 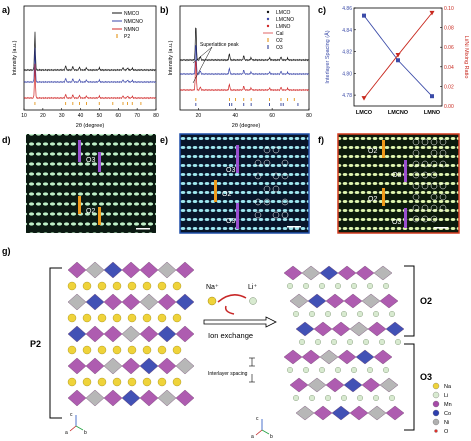 What do you see at coordinates (398, 113) in the screenshot?
I see `x-category-label: LMCNO` at bounding box center [398, 113].